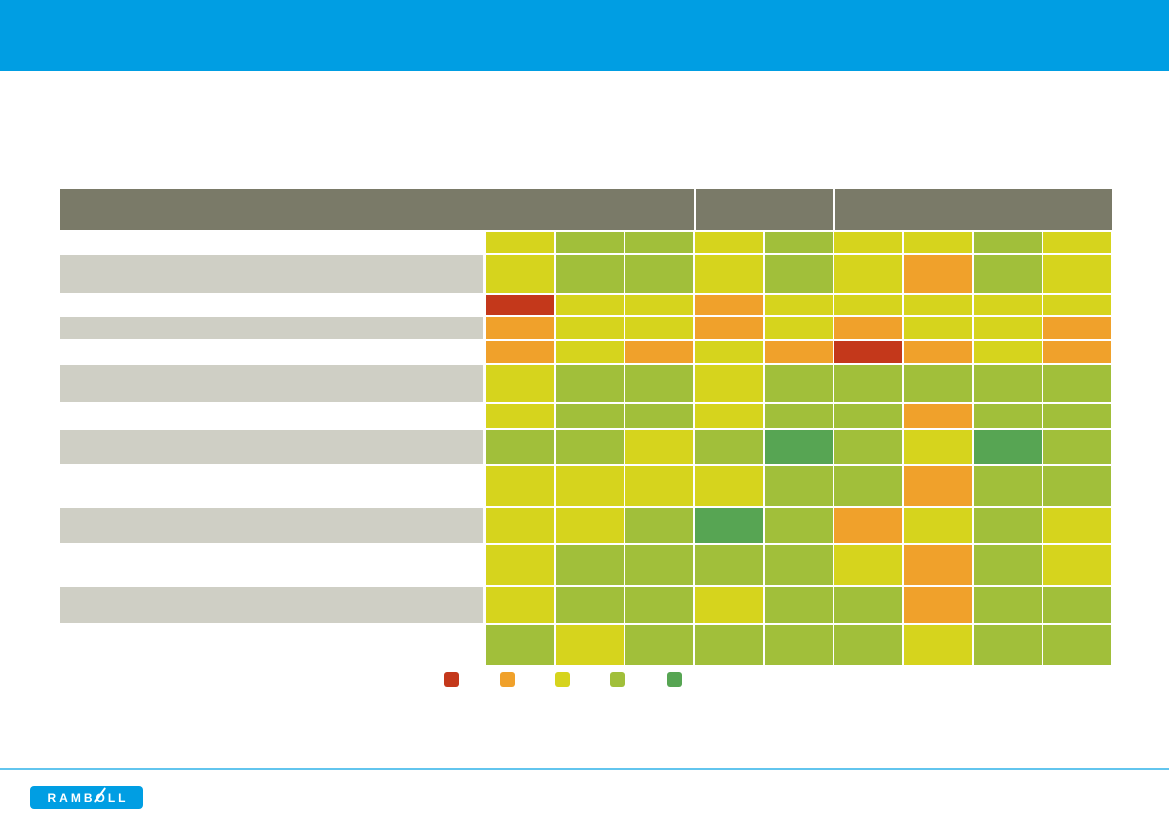  Describe the element at coordinates (617, 679) in the screenshot. I see `legend-swatch-yellowgreen` at that location.